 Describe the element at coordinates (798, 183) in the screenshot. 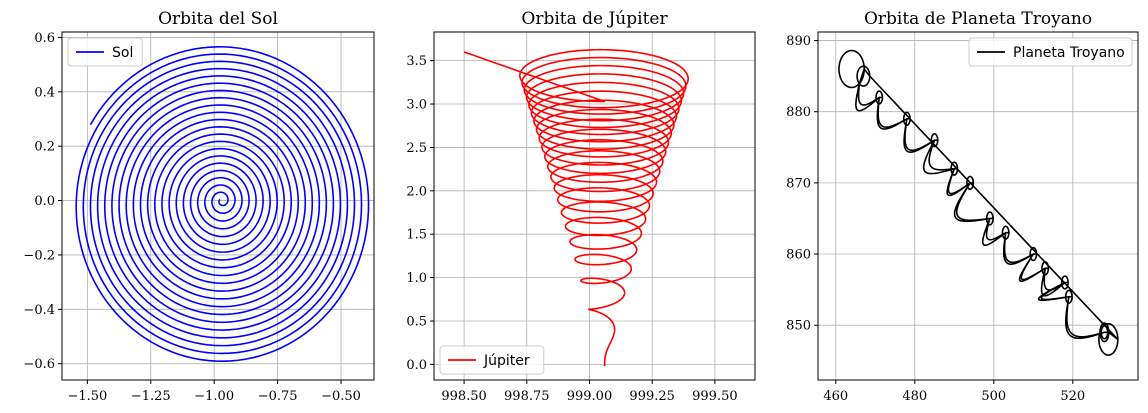

I see `y-tick-label: 870` at that location.